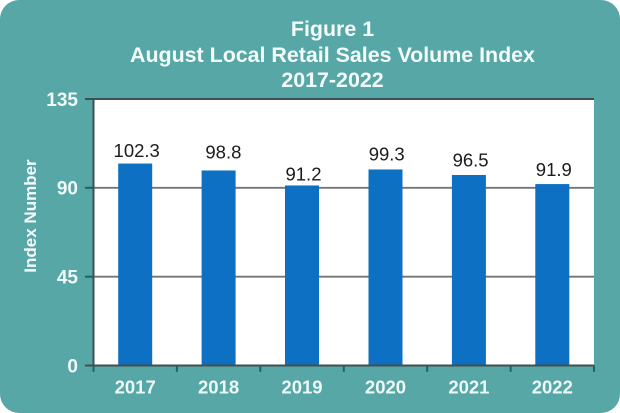 This screenshot has width=620, height=413. What do you see at coordinates (387, 153) in the screenshot?
I see `svg-text: 99.3` at bounding box center [387, 153].